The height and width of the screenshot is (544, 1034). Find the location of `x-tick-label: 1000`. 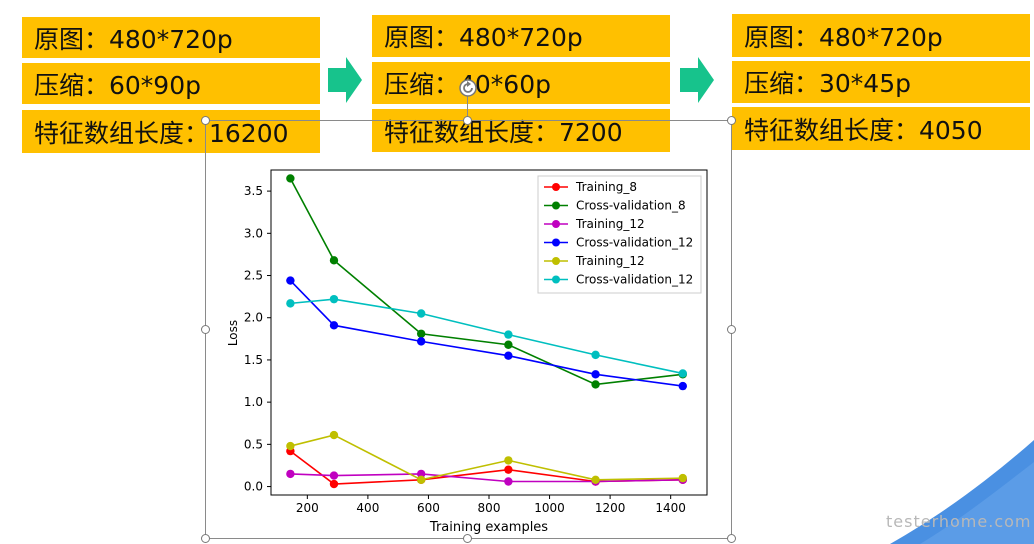

x-tick-label: 1000 is located at coordinates (549, 508).